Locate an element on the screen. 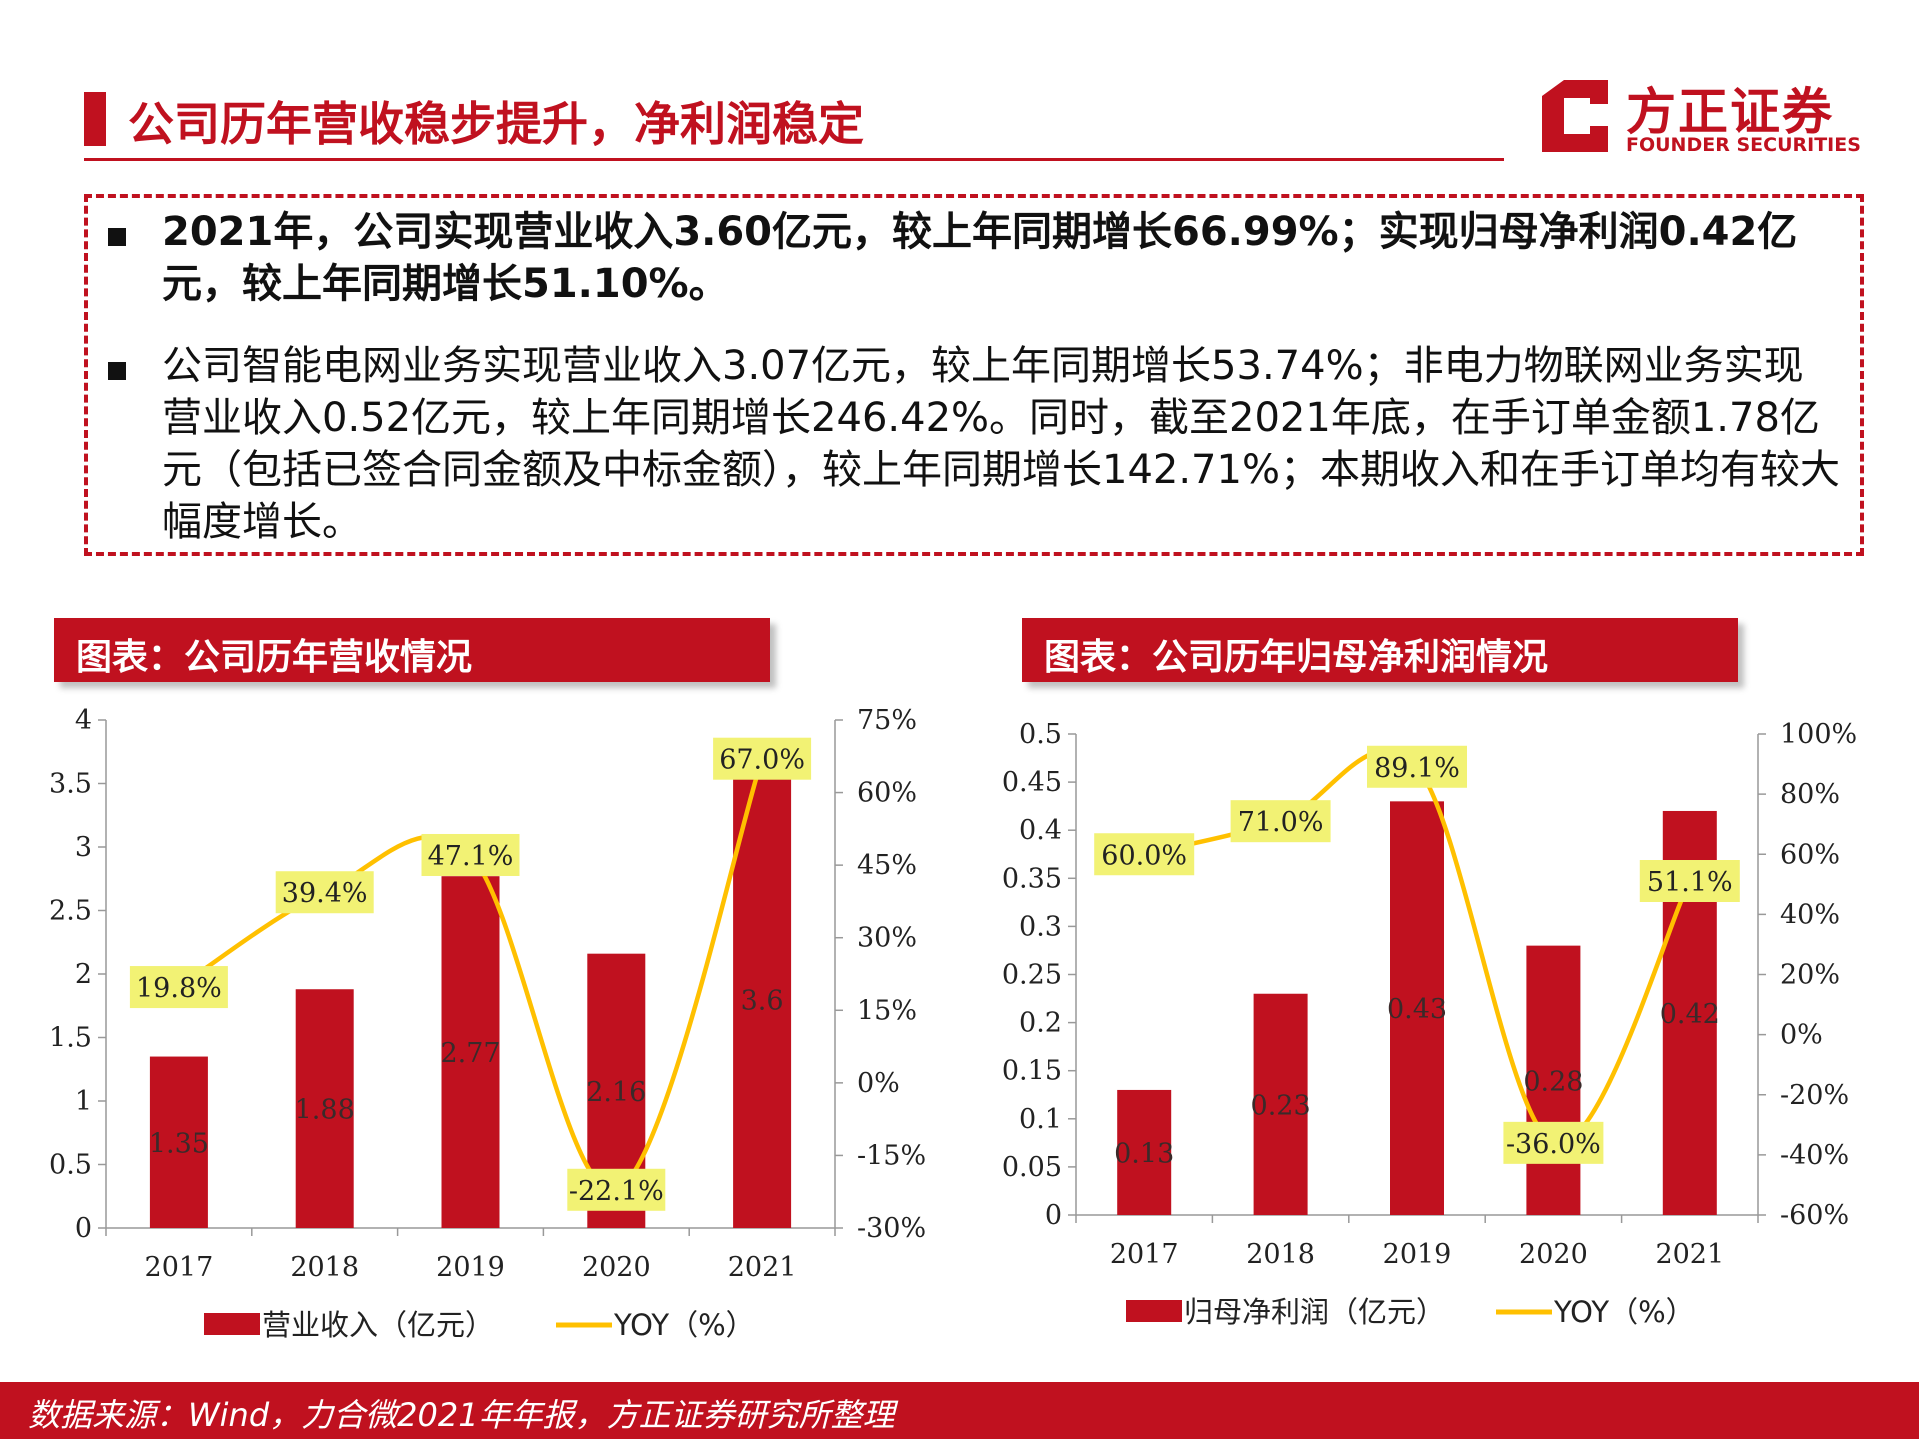  left-axis-tick-label: 0 is located at coordinates (83, 1228).